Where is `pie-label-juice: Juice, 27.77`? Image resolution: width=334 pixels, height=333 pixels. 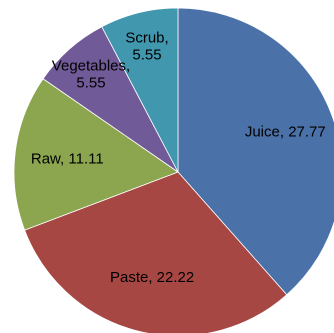 pie-label-juice: Juice, 27.77 is located at coordinates (285, 131).